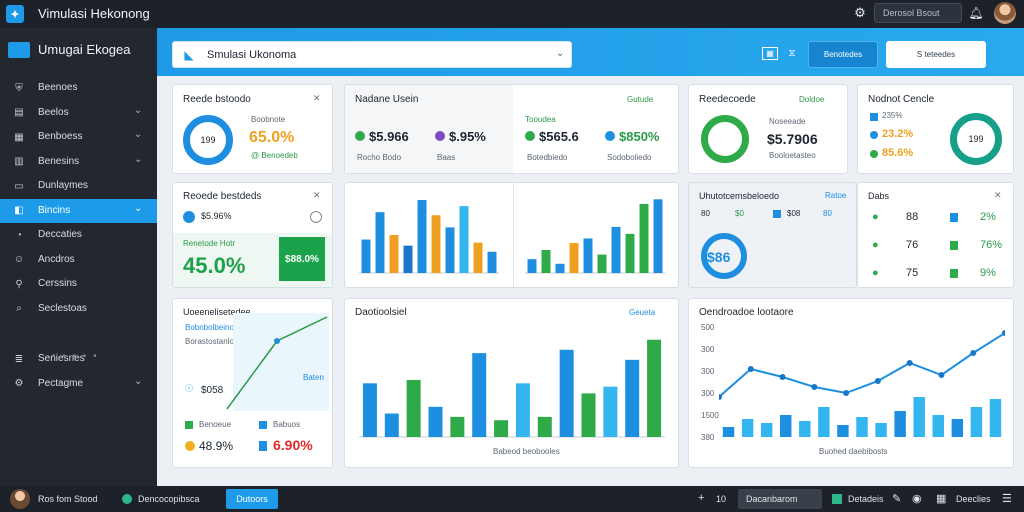 This screenshot has height=512, width=1024. I want to click on status-button: Dutoors, so click(252, 499).